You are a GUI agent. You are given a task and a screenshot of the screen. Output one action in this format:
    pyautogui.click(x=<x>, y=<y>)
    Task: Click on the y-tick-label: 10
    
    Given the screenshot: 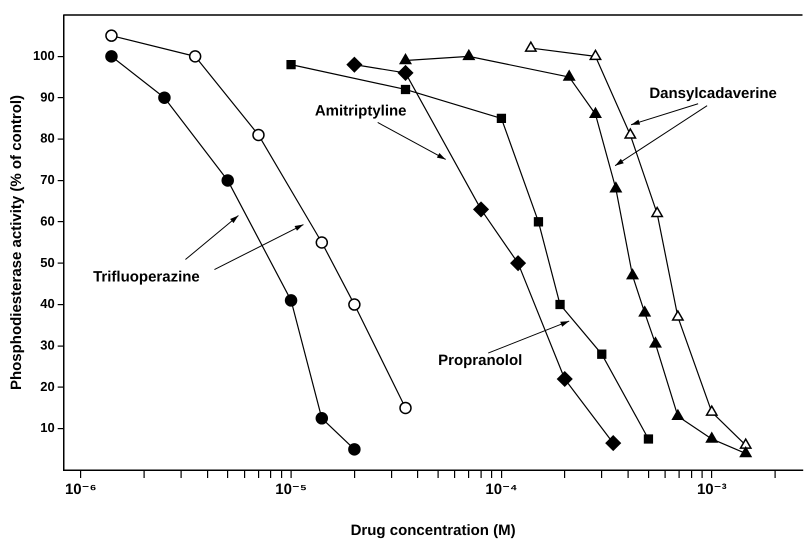 What is the action you would take?
    pyautogui.click(x=47, y=428)
    